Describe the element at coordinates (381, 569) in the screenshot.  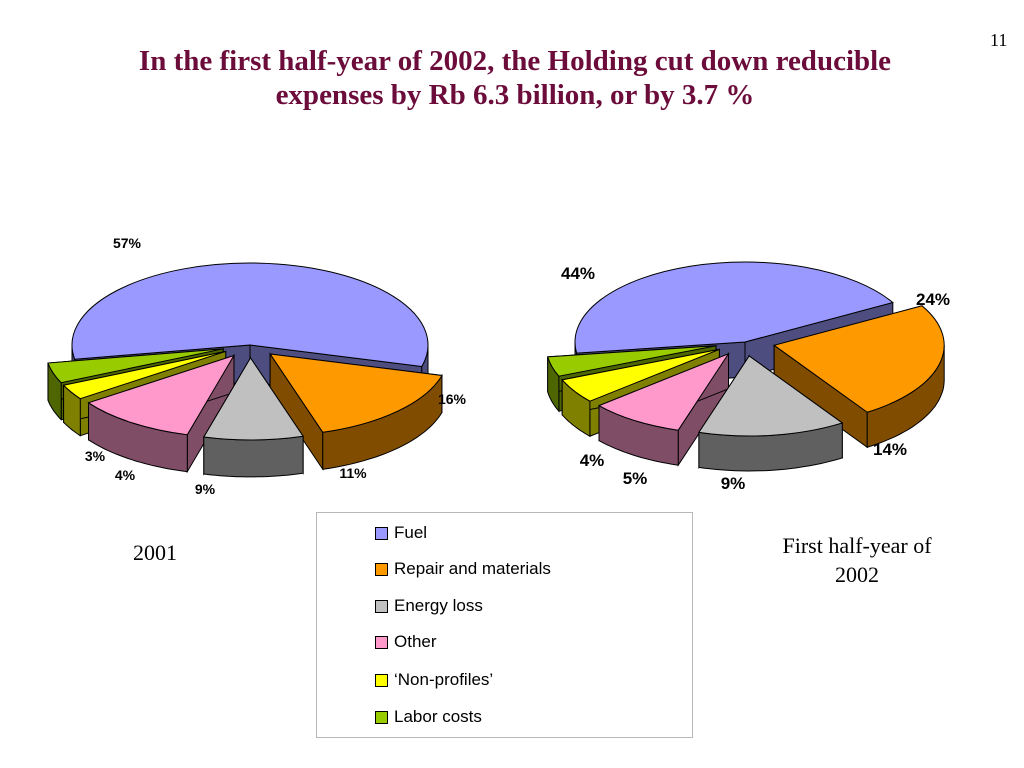
I see `legend-swatch-repair` at that location.